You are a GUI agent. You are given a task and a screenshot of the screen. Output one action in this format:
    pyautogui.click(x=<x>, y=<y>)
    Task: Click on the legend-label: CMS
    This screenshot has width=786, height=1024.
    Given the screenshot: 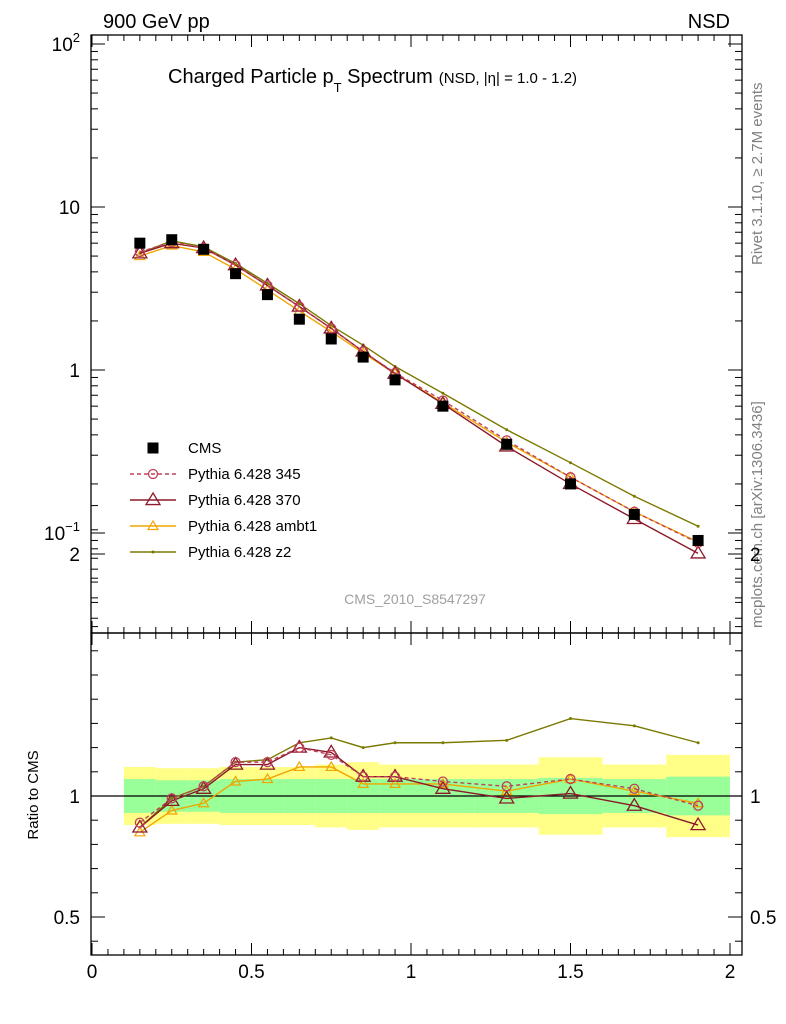 What is the action you would take?
    pyautogui.click(x=204, y=448)
    